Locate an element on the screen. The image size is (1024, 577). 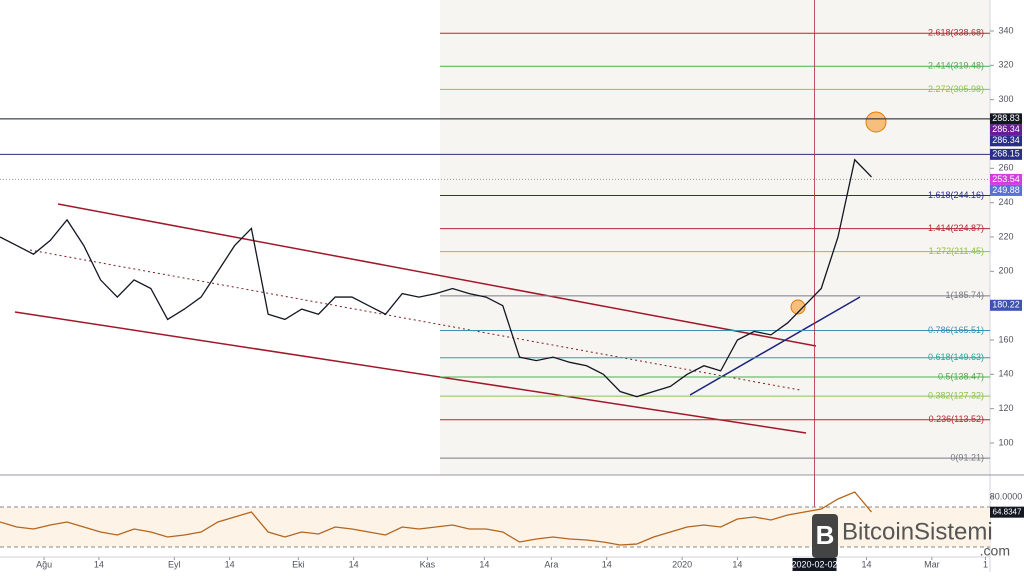
price-tag-label: 268.15 is located at coordinates (1006, 154).